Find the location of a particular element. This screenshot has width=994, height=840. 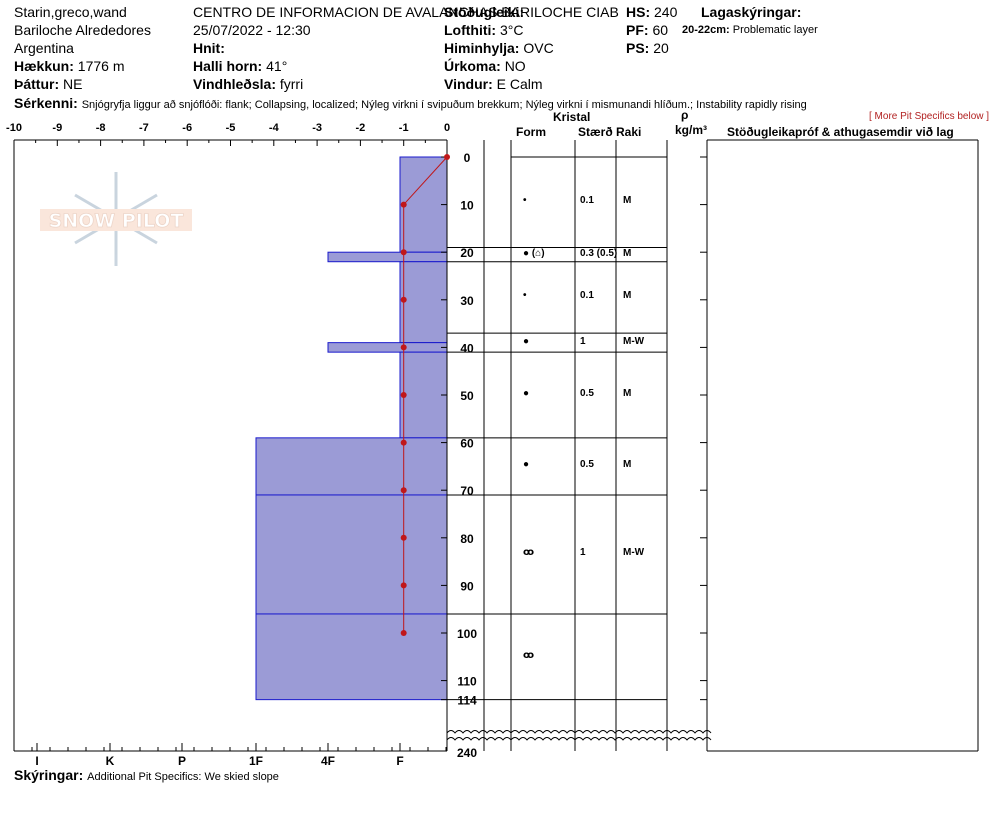

location: Bariloche Alrededores is located at coordinates (82, 30).